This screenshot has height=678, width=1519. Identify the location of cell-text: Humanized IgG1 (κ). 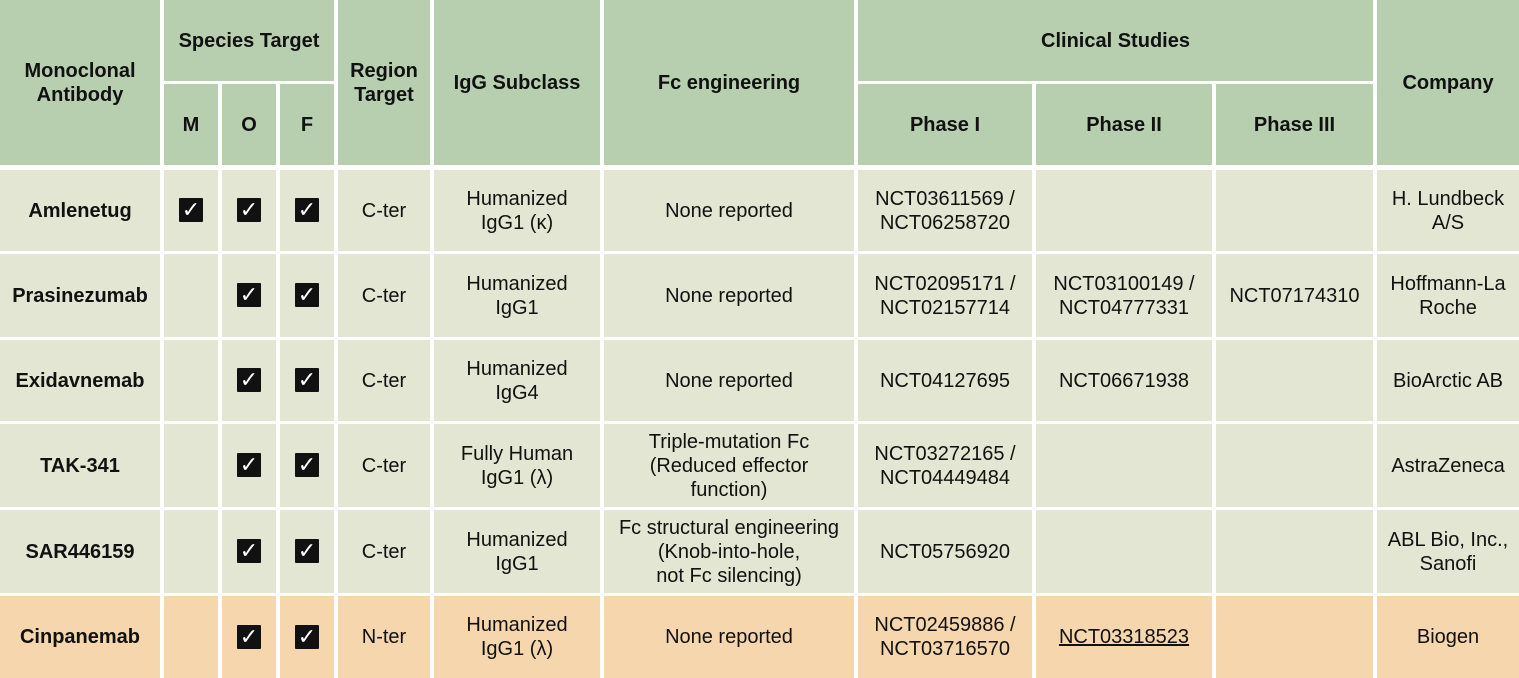
(517, 210).